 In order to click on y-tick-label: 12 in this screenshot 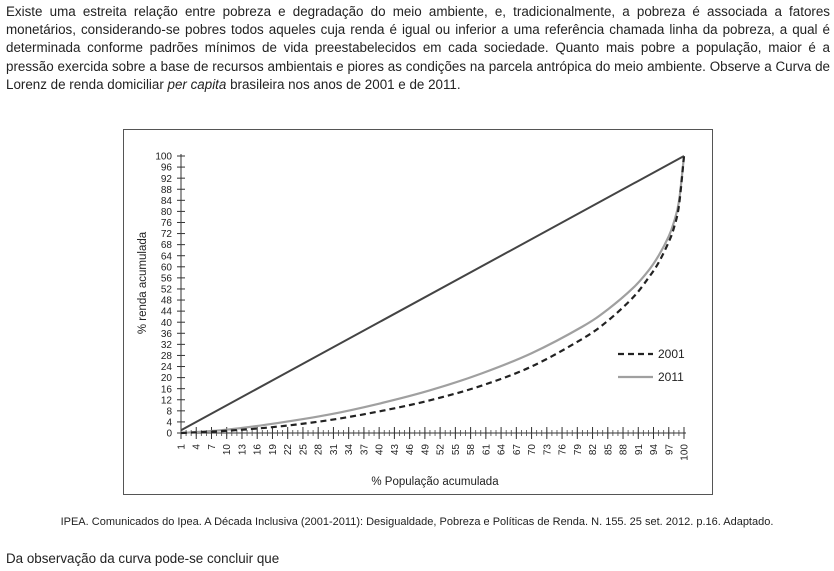, I will do `click(167, 400)`.